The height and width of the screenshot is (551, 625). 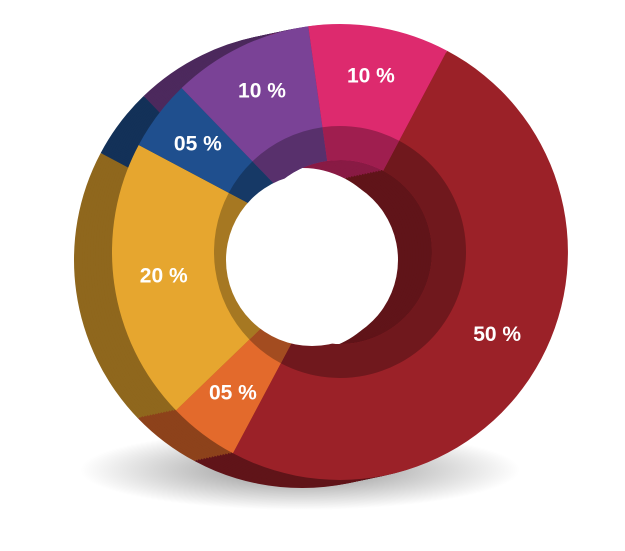 What do you see at coordinates (164, 275) in the screenshot?
I see `slice-label-3: 20 %` at bounding box center [164, 275].